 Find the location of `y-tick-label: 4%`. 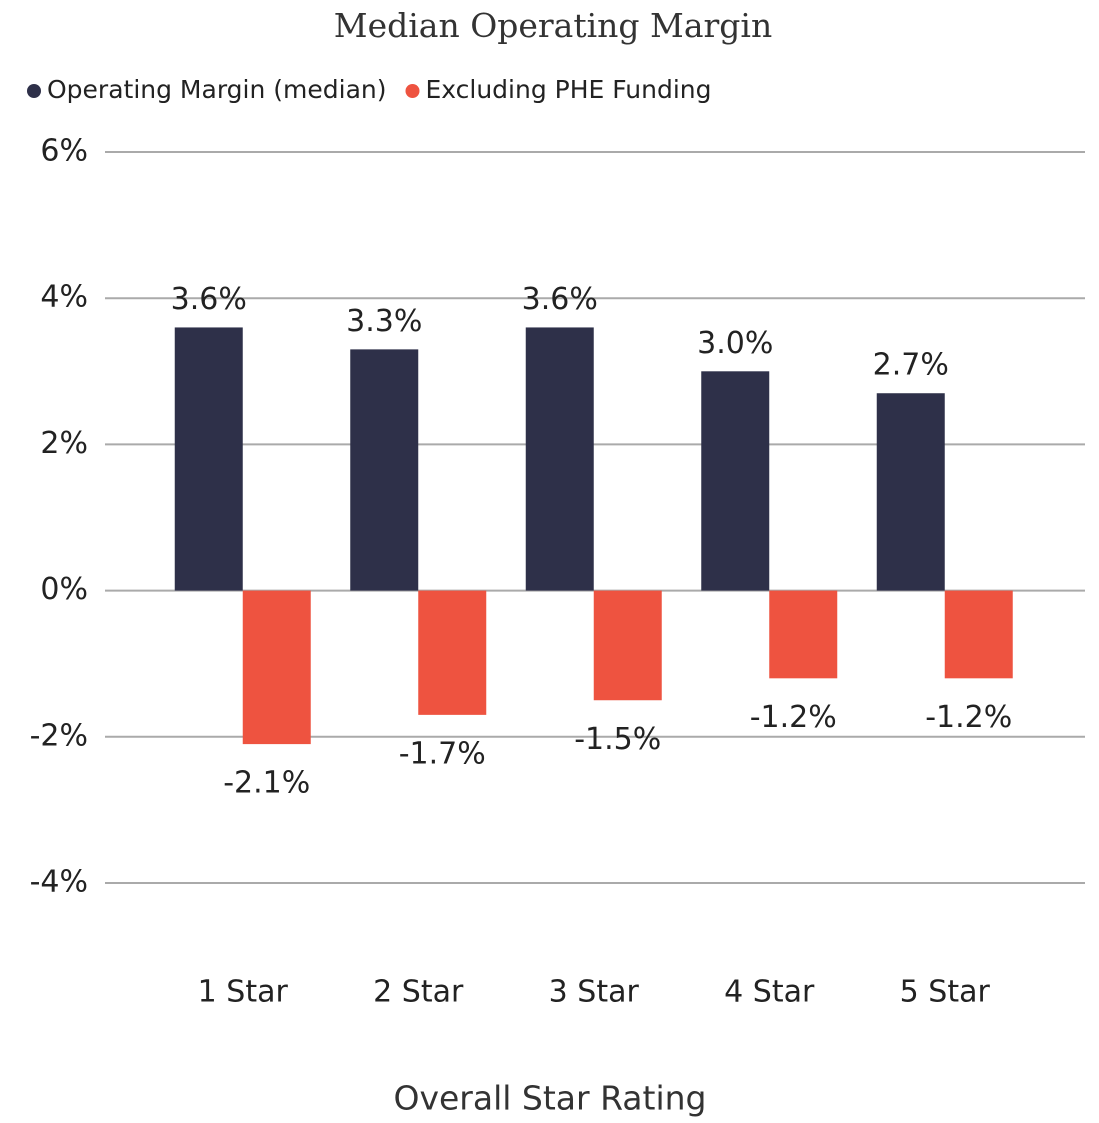

y-tick-label: 4% is located at coordinates (64, 297).